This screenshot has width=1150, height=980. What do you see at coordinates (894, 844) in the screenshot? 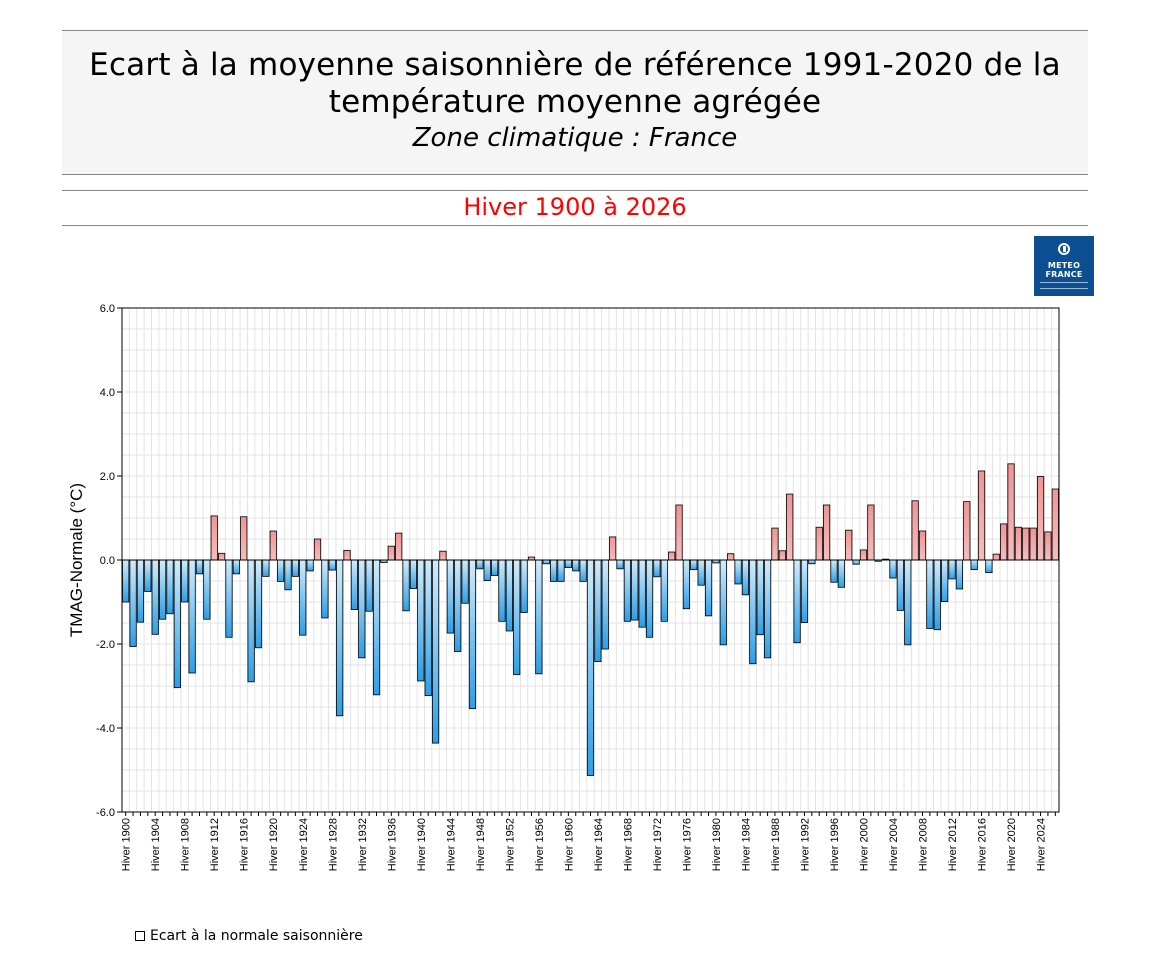
I see `x-tick-label: Hiver 2004` at bounding box center [894, 844].